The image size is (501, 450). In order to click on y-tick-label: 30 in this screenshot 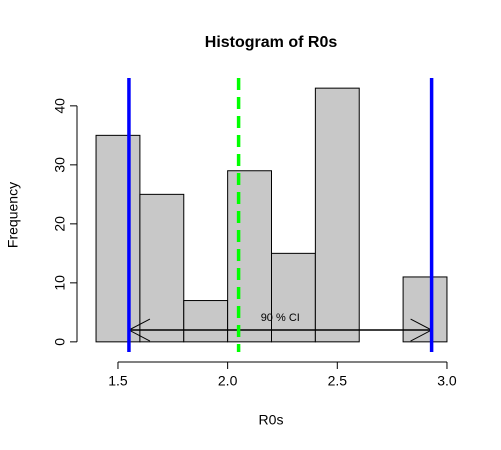, I will do `click(60, 165)`.